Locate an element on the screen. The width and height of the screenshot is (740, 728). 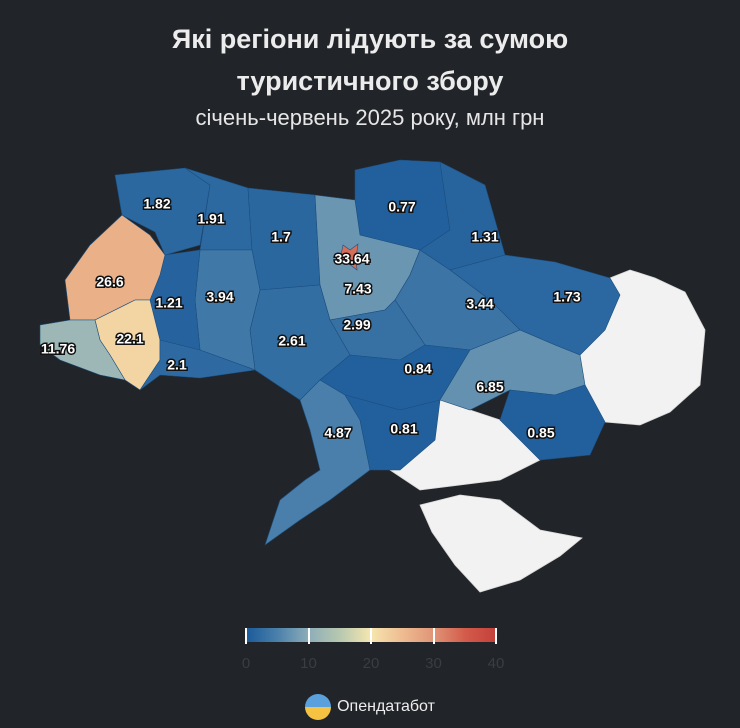
region-zaporizhzhia is located at coordinates (552, 422).